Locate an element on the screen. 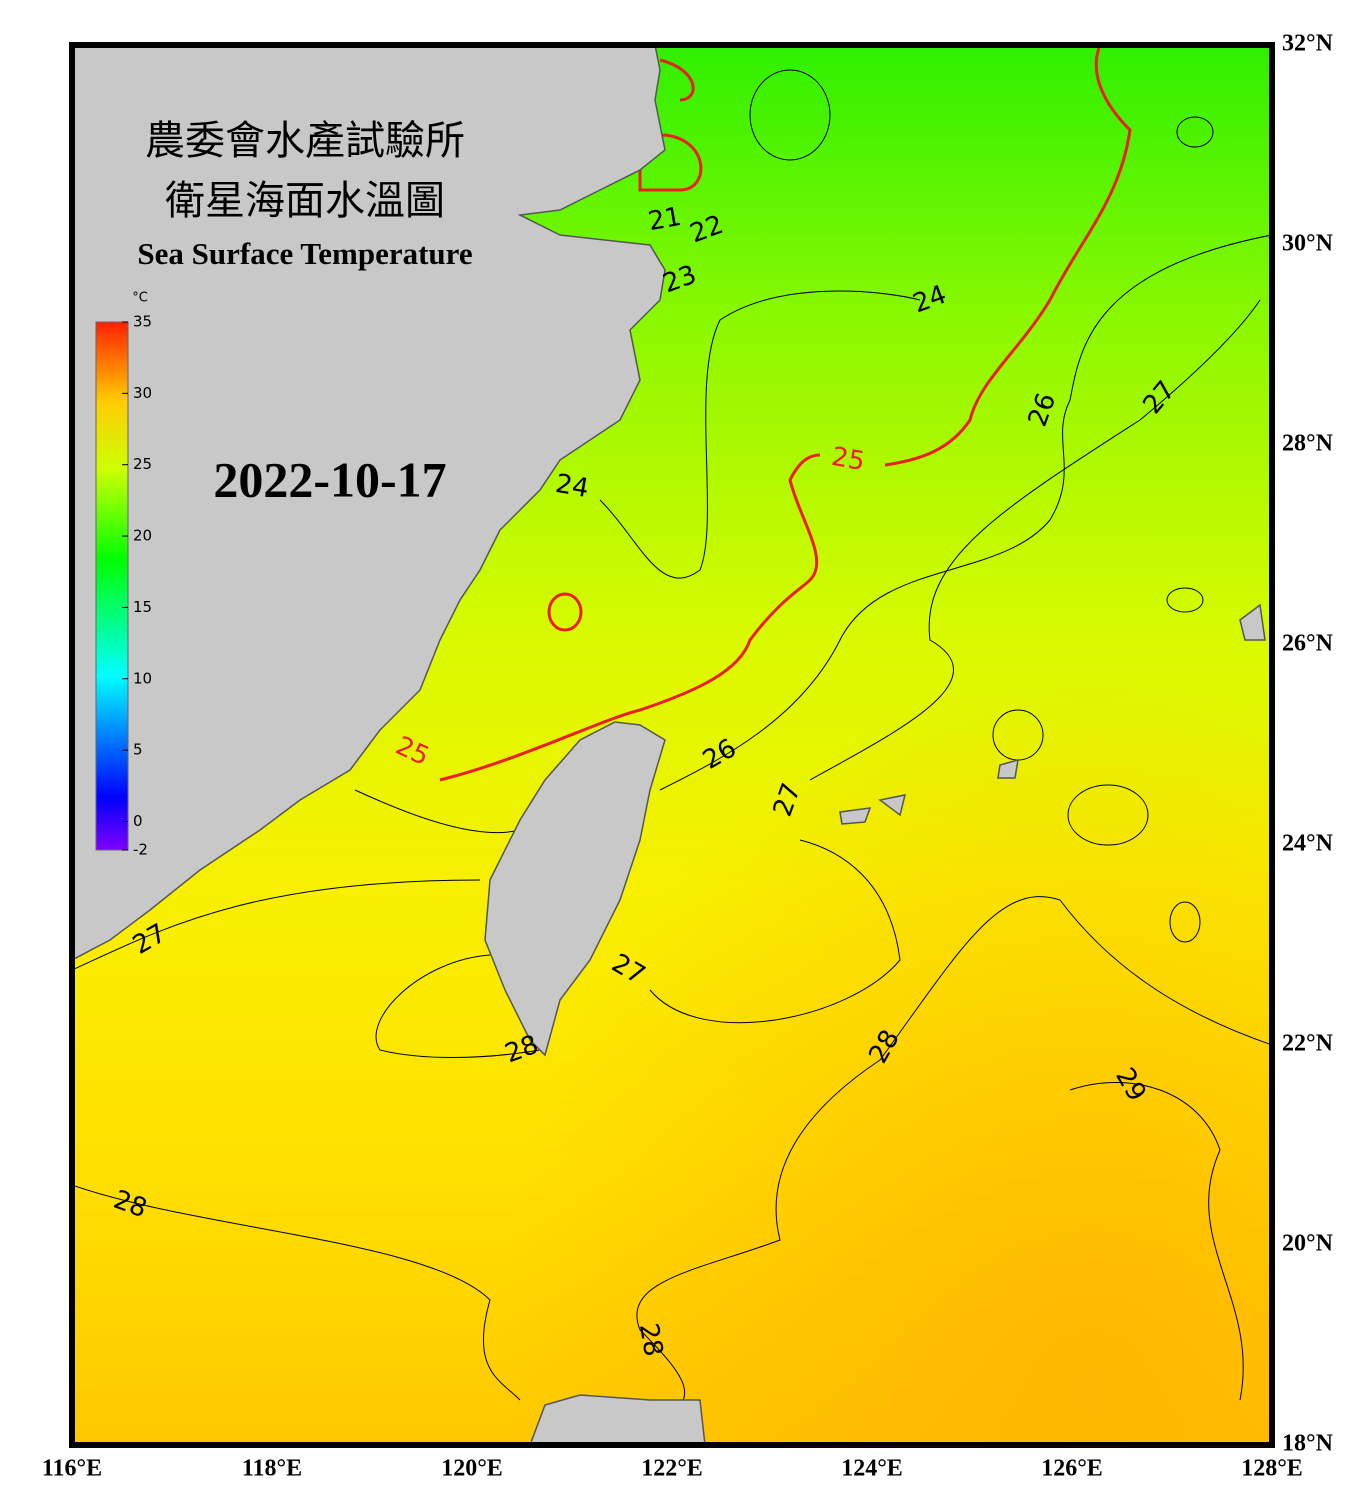 This screenshot has height=1505, width=1350. lat-label: 30°N is located at coordinates (1308, 244).